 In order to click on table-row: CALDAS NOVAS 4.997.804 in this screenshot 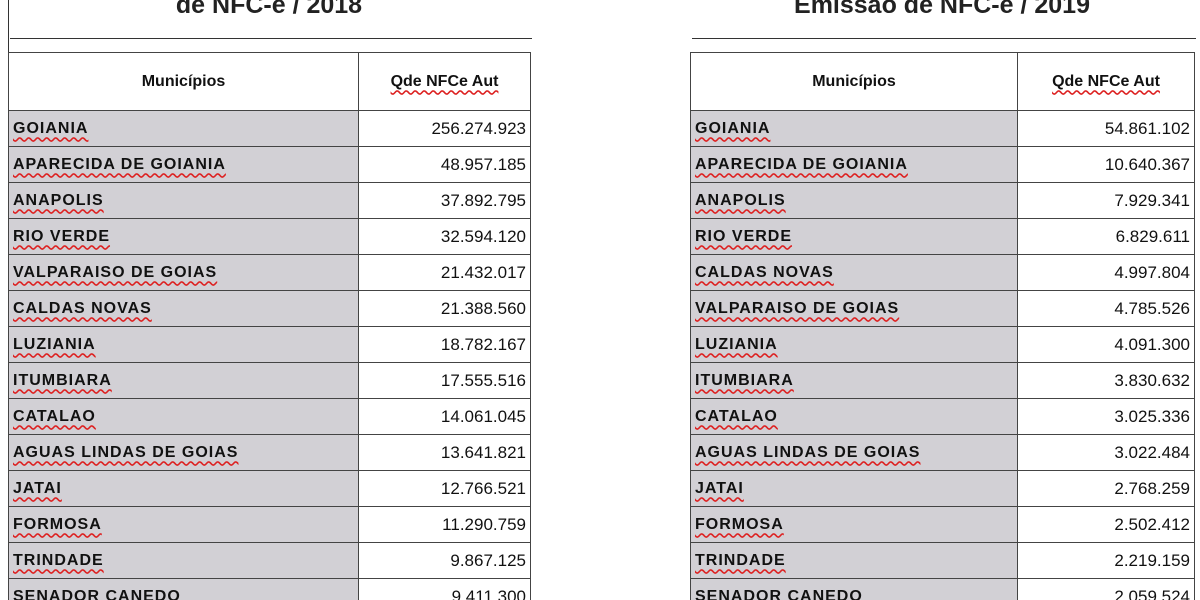, I will do `click(942, 272)`.